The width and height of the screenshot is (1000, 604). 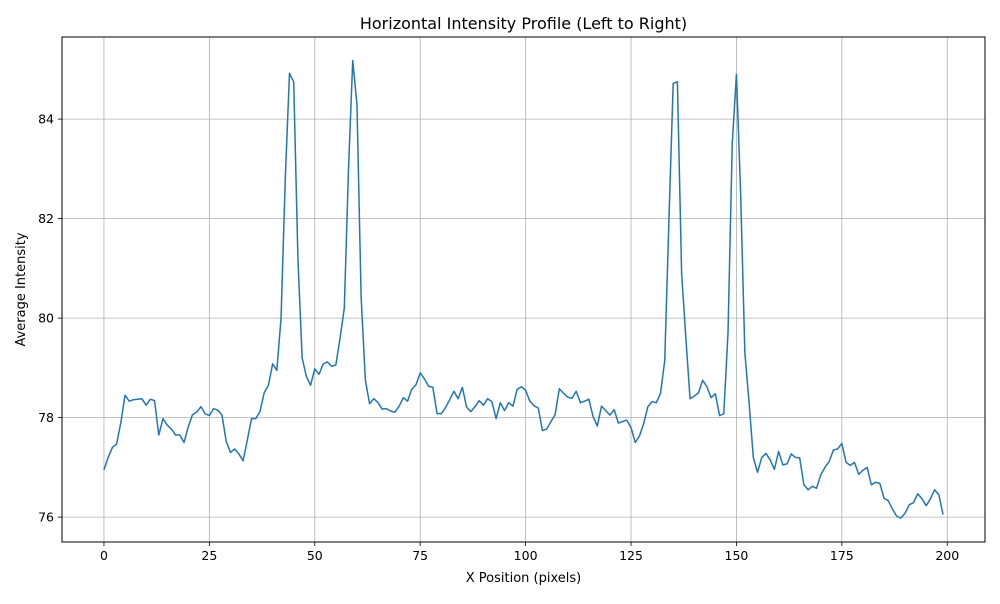 What do you see at coordinates (737, 555) in the screenshot?
I see `x-tick-label: 150` at bounding box center [737, 555].